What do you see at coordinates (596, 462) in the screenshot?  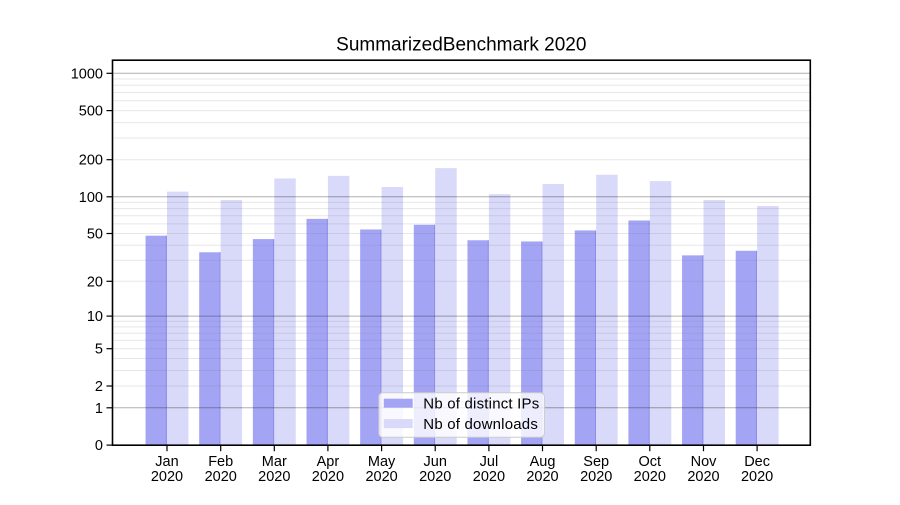 I see `svg-text: Sep` at bounding box center [596, 462].